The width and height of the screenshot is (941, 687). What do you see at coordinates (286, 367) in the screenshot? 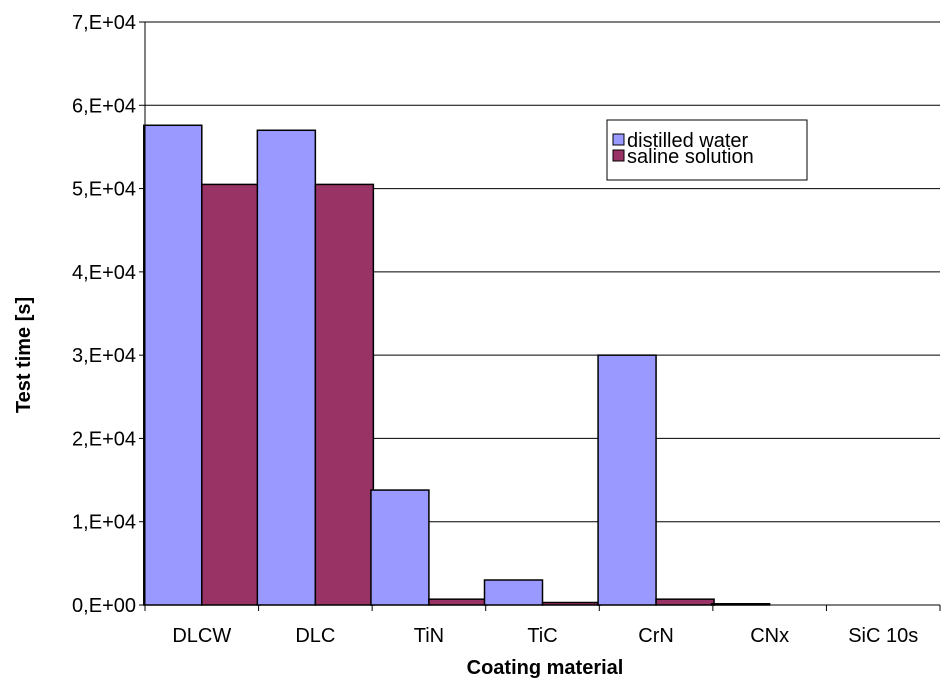
I see `bar-distilled-water-DLC` at bounding box center [286, 367].